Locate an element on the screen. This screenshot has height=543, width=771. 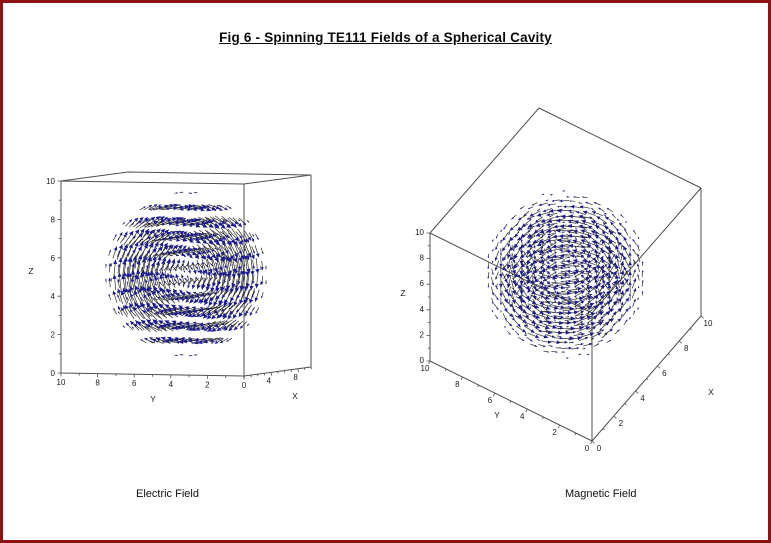
x-tick-label: 0 is located at coordinates (599, 448).